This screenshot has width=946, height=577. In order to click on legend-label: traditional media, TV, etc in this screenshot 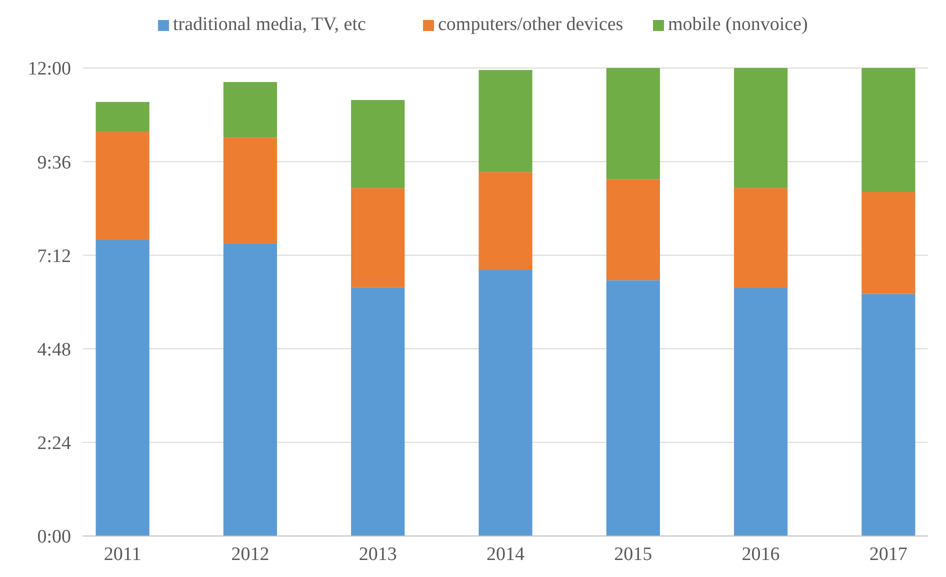, I will do `click(269, 24)`.